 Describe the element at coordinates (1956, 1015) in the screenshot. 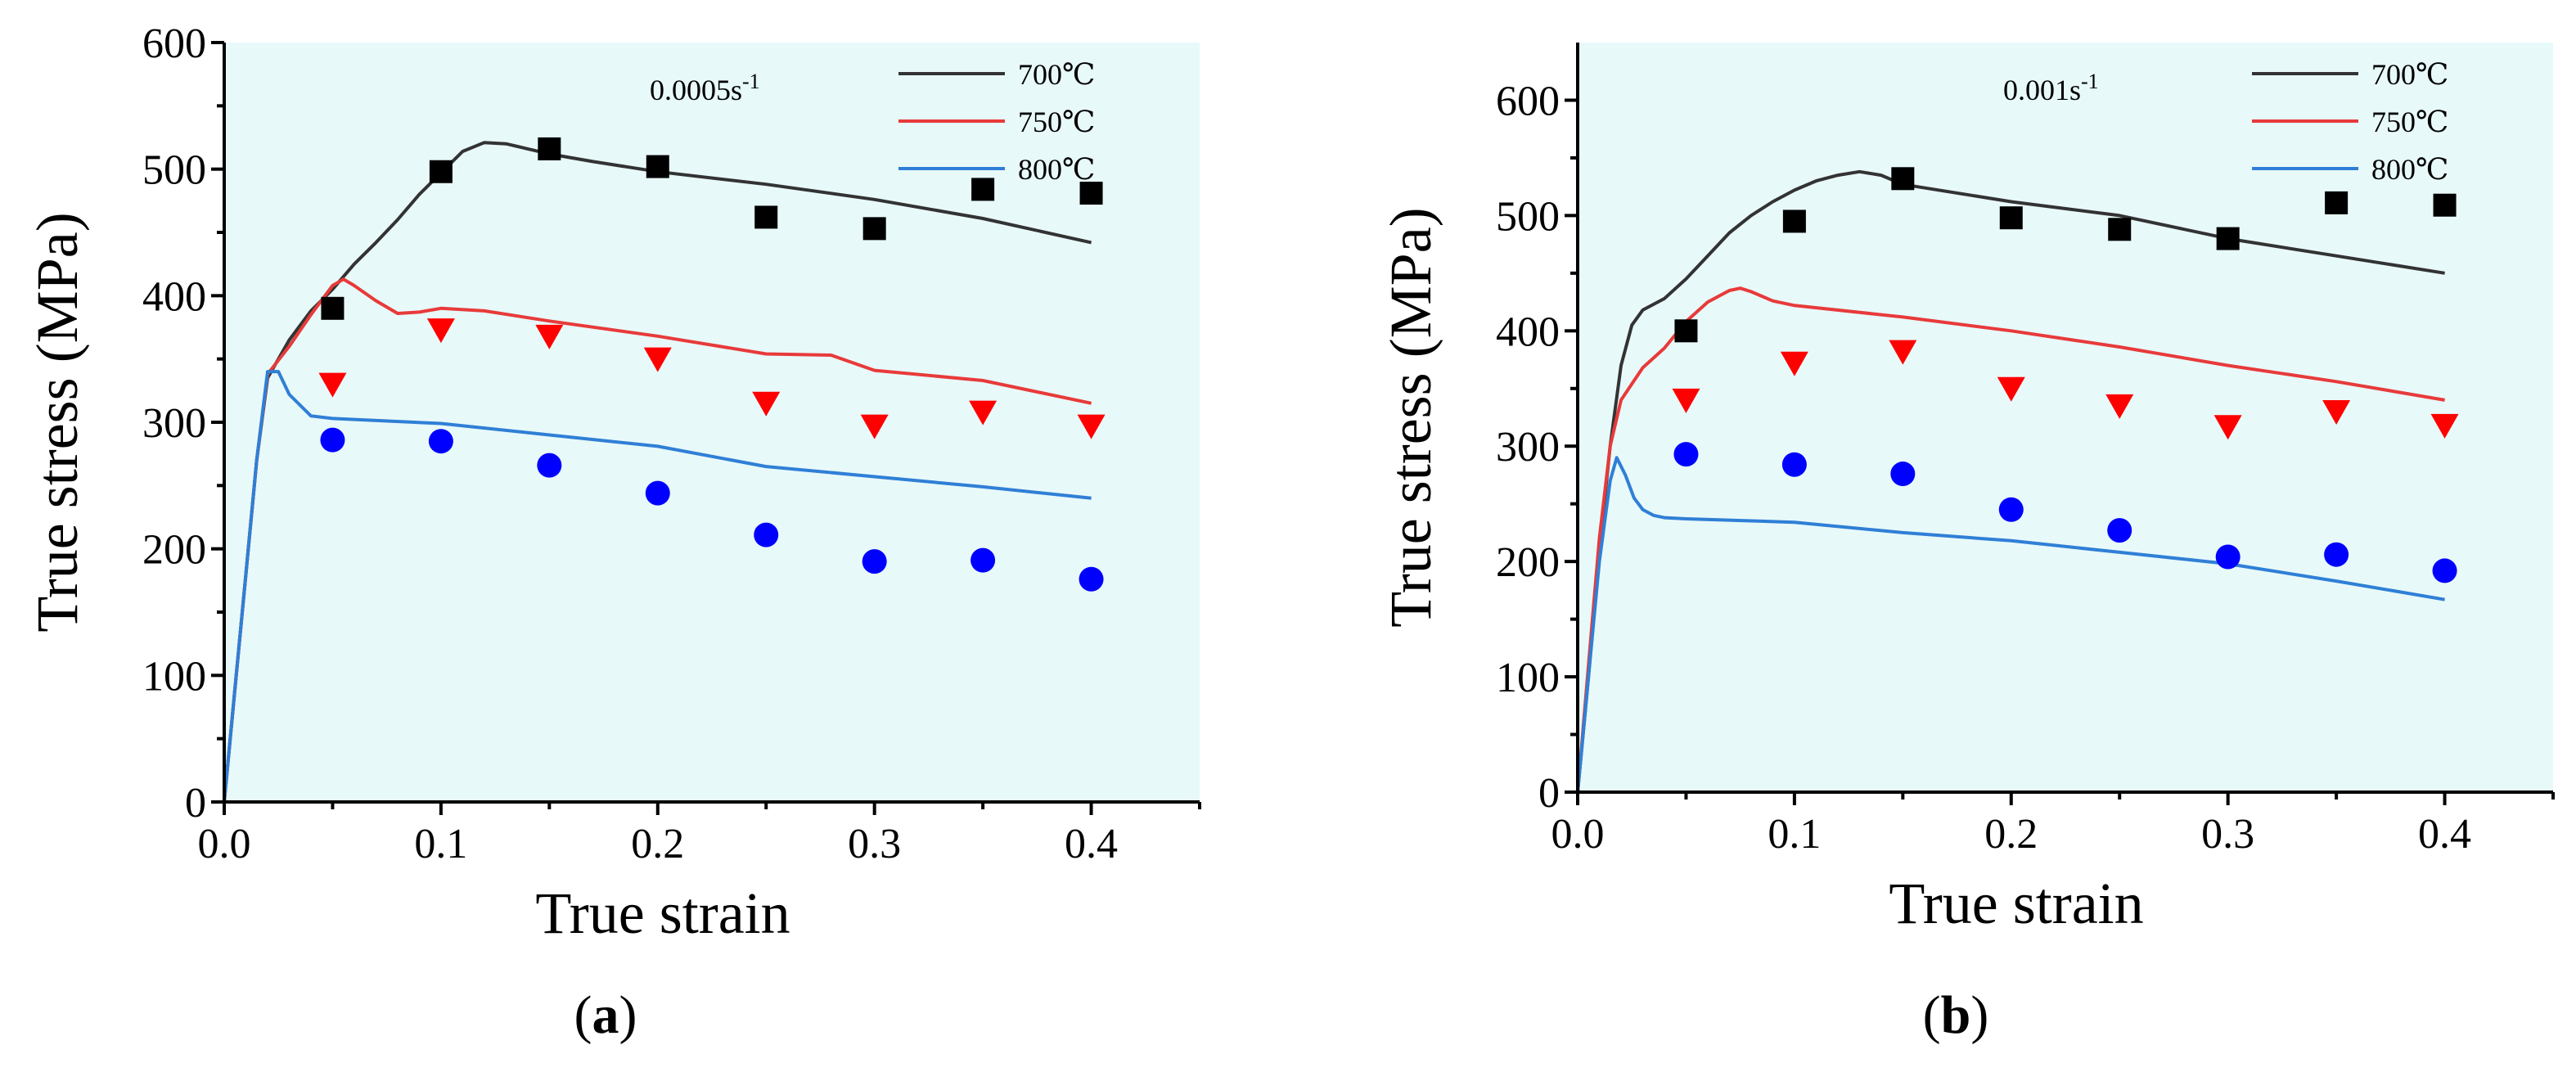

I see `panel-label: (b)` at that location.